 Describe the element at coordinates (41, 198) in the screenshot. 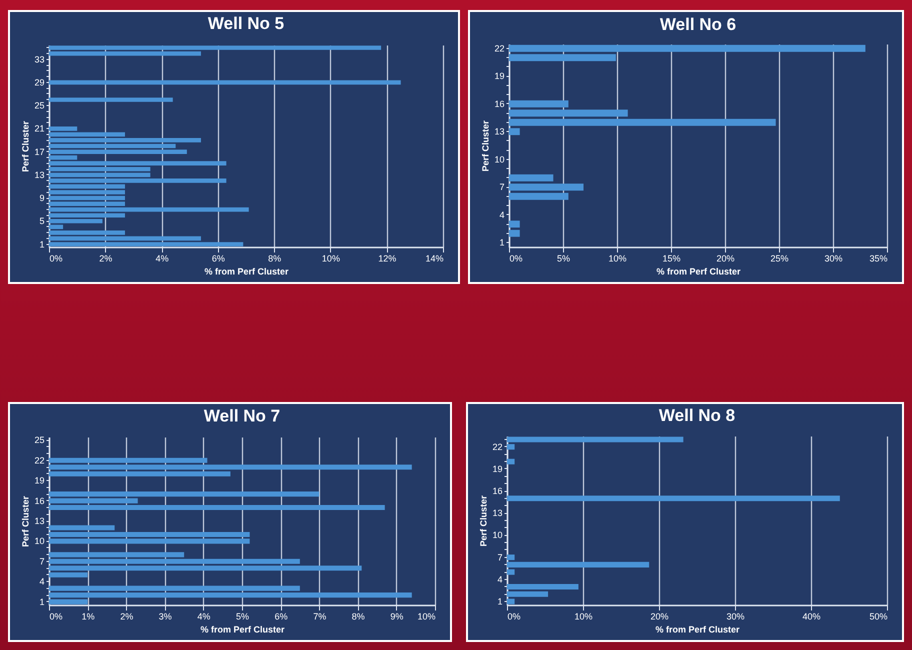

I see `y-tick-label: 9` at that location.